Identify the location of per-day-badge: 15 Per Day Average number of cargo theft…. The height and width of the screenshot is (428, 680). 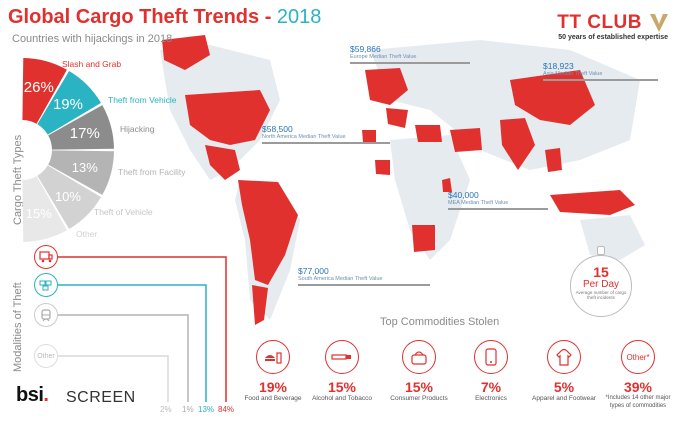
(601, 286).